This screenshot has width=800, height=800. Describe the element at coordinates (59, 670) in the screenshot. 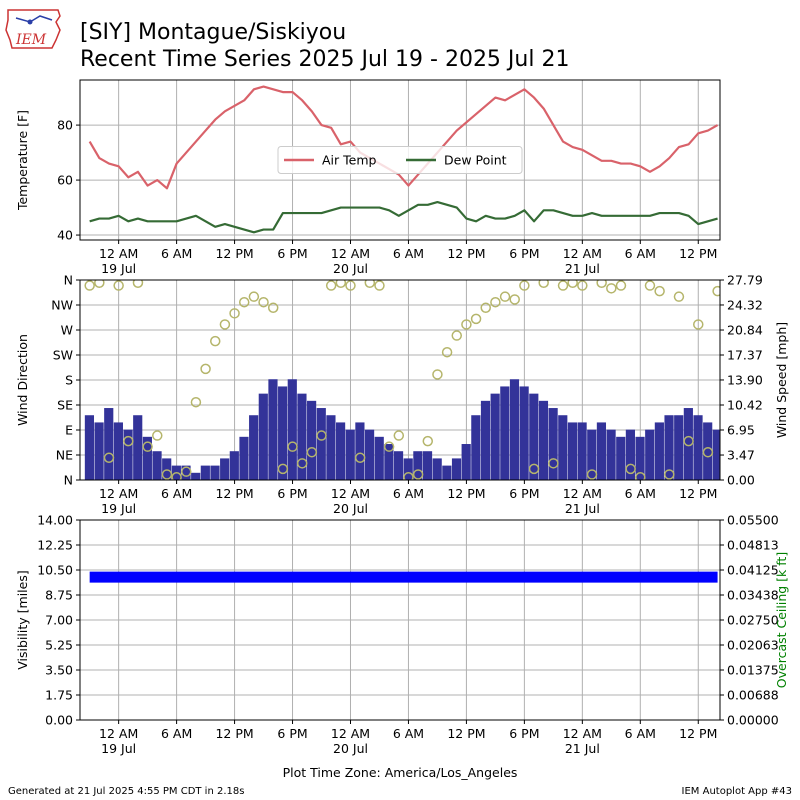

I see `y-tick-label: 3.50` at that location.